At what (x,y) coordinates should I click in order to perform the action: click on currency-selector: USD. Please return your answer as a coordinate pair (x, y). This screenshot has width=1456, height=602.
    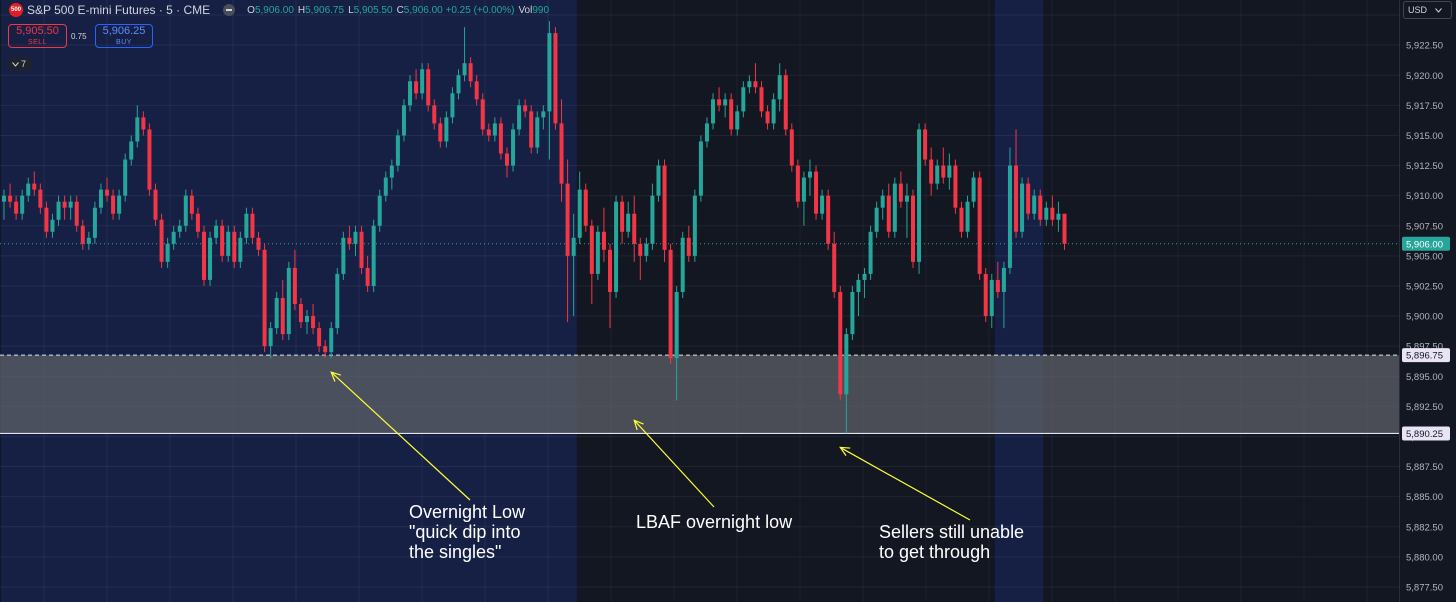
    Looking at the image, I should click on (1427, 10).